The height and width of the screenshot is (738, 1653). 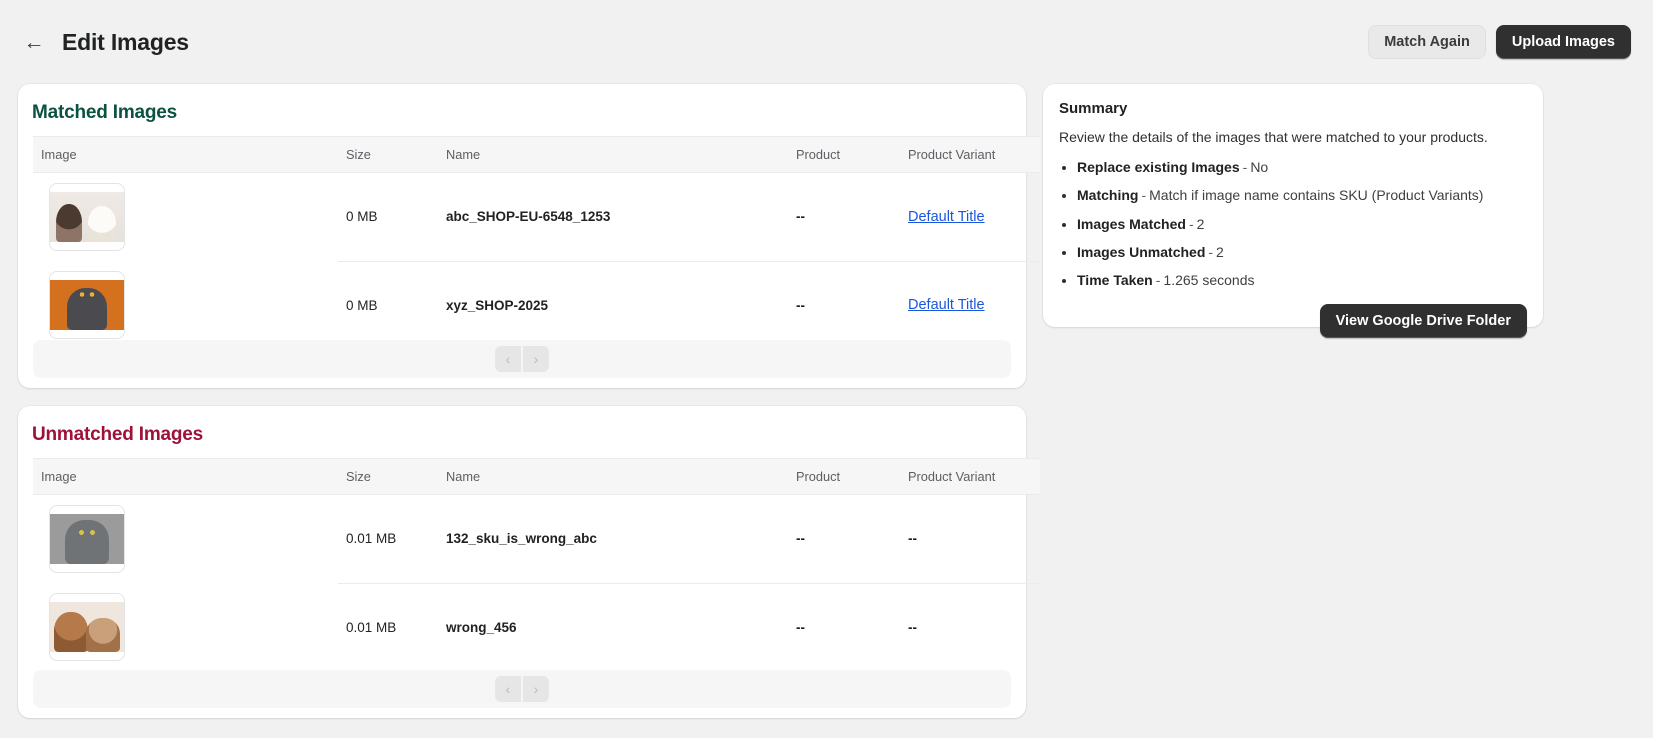 What do you see at coordinates (1131, 223) in the screenshot?
I see `summary-key: Images Matched` at bounding box center [1131, 223].